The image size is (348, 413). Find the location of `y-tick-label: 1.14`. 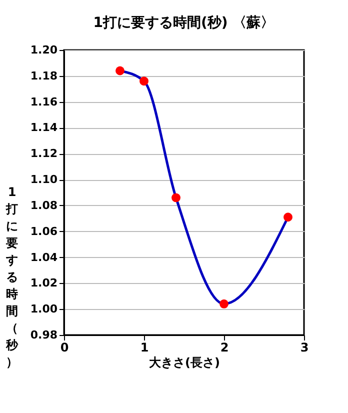

y-tick-label: 1.14 is located at coordinates (44, 127).